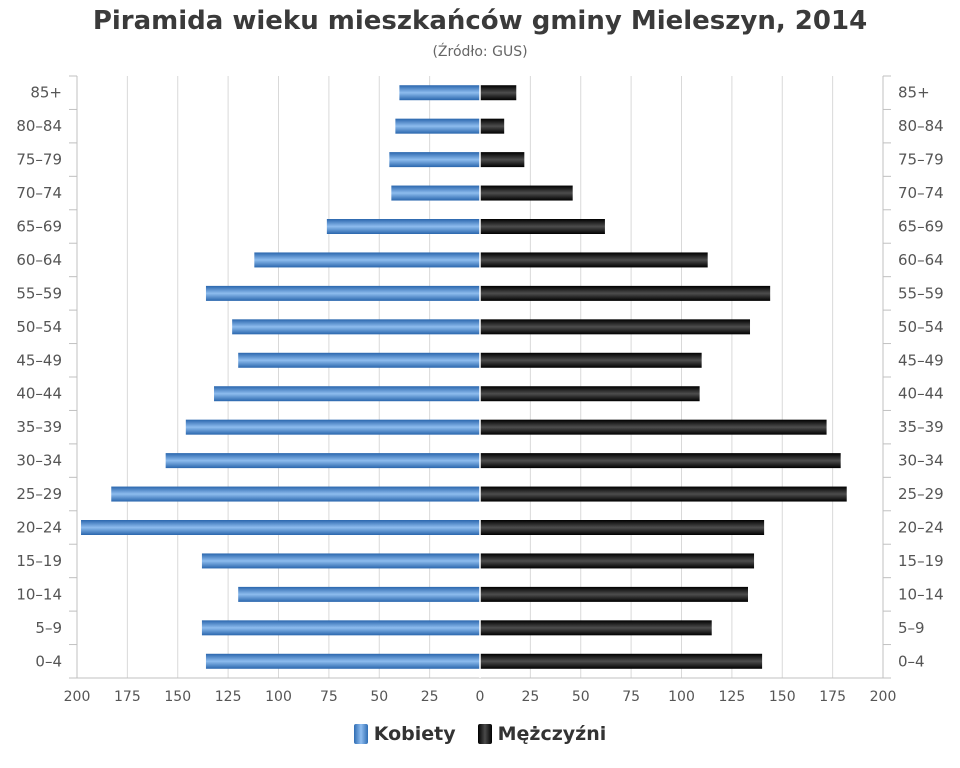 This screenshot has width=960, height=768. Describe the element at coordinates (39, 561) in the screenshot. I see `category-label-left: 15–19` at that location.